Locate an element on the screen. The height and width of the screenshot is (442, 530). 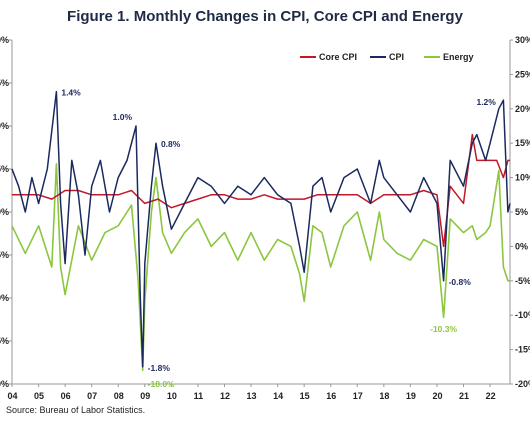
x-tick-label: 05 is located at coordinates (39, 396).